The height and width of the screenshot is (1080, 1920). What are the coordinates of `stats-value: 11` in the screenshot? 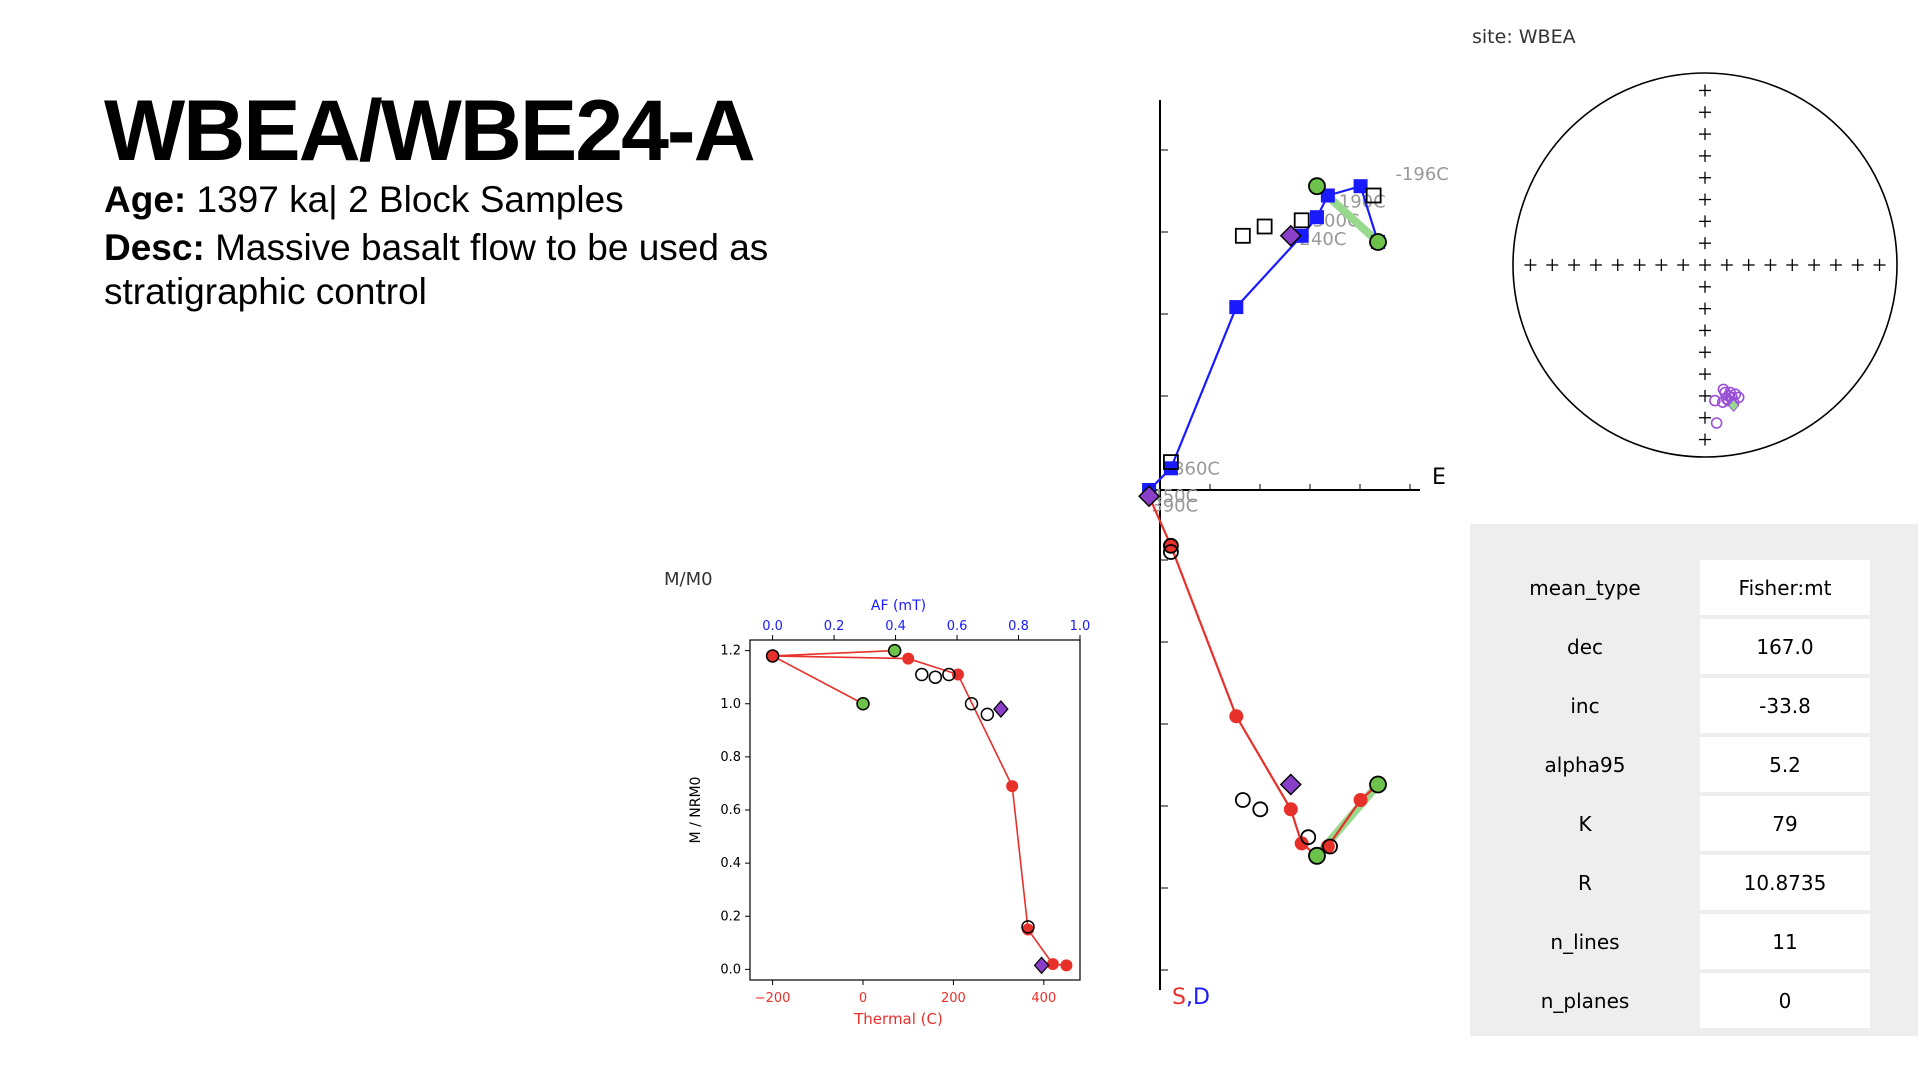 It's located at (1785, 941).